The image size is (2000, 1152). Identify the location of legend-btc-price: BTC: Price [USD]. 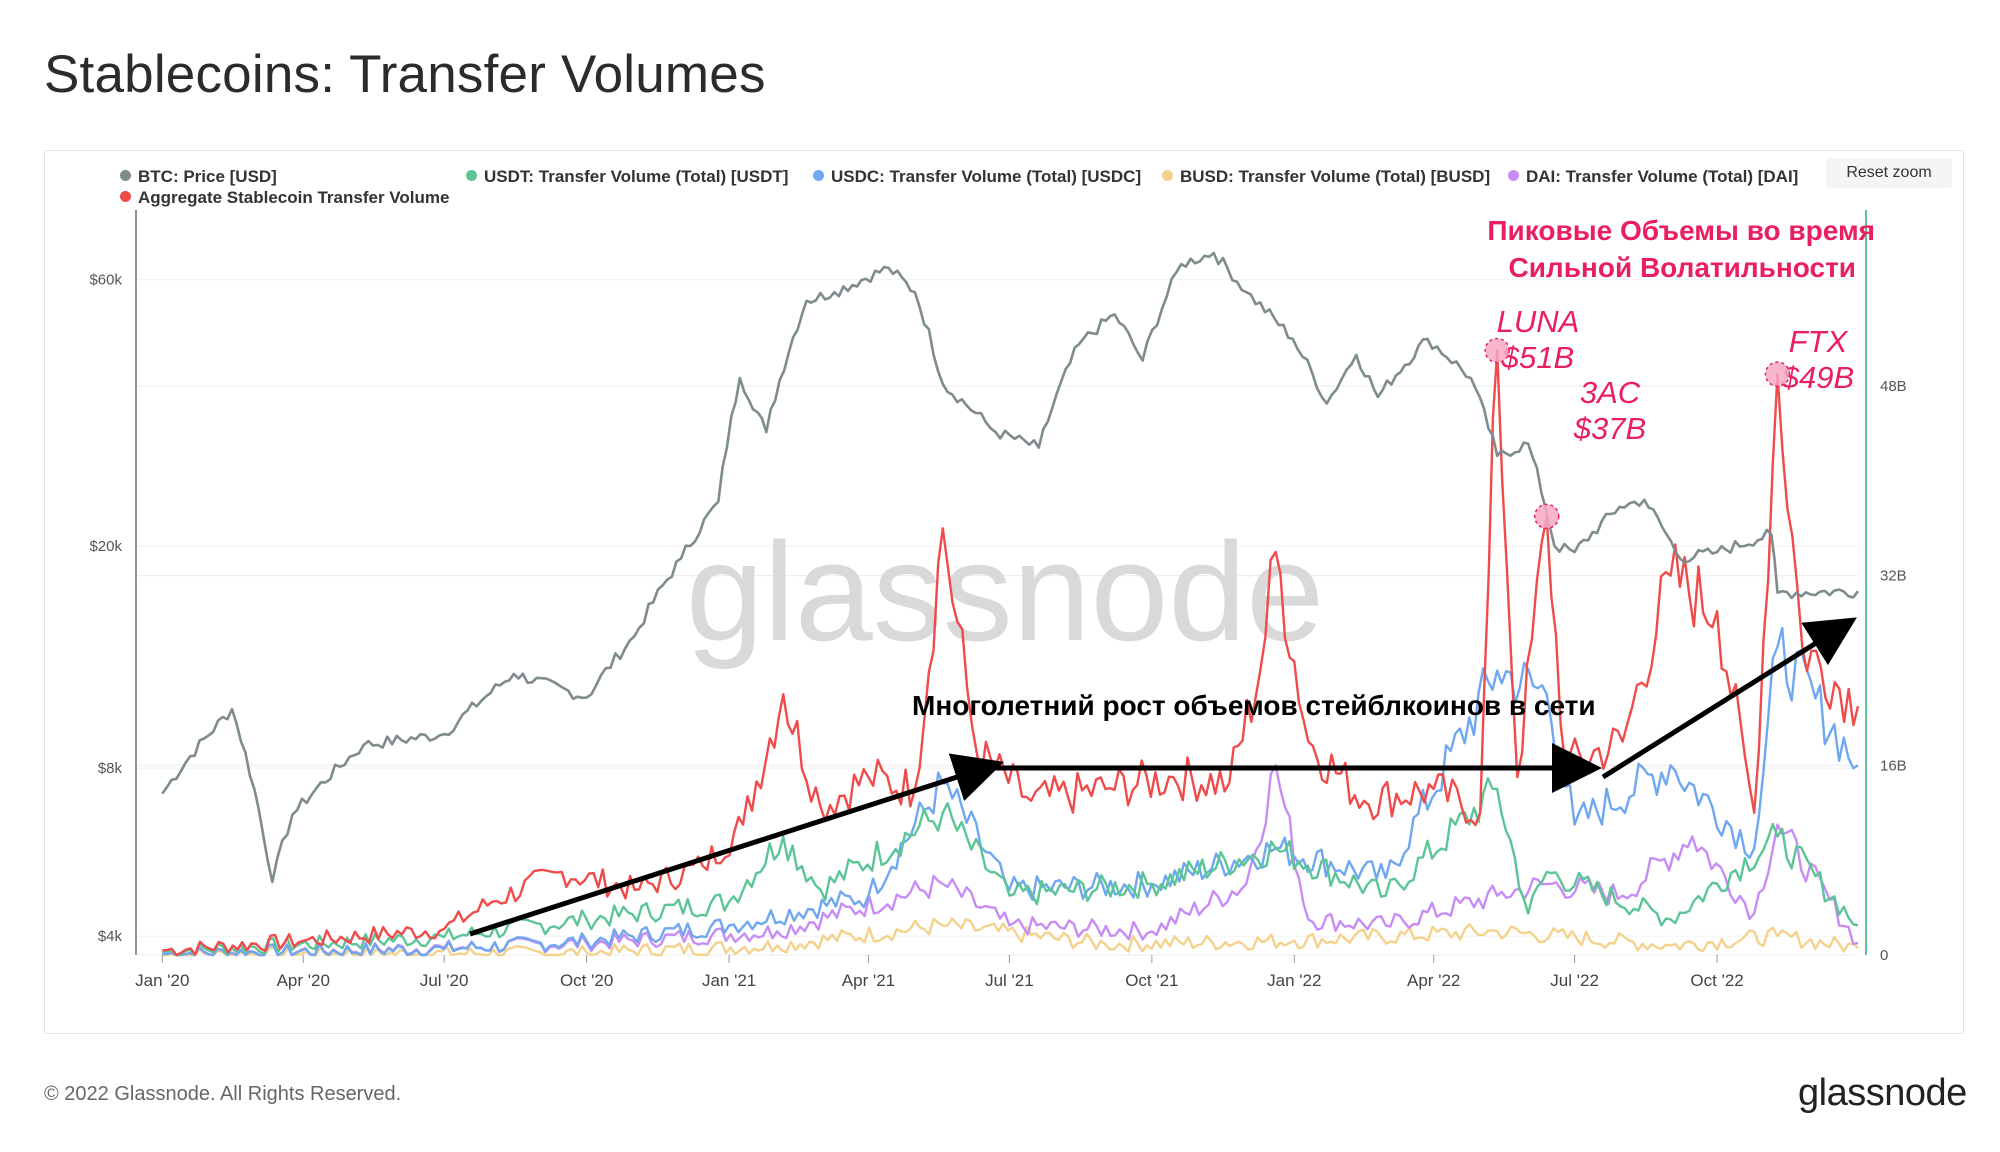
(198, 177).